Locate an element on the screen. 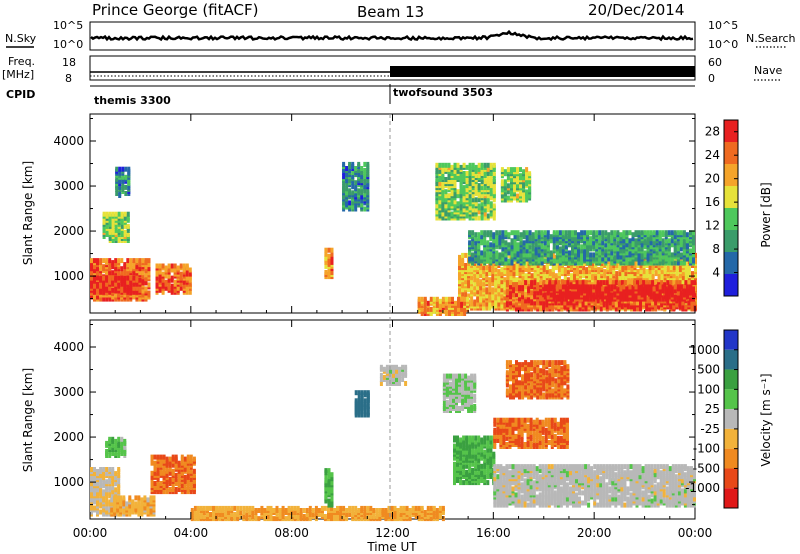 The image size is (800, 554). nsky-trace is located at coordinates (392, 35).